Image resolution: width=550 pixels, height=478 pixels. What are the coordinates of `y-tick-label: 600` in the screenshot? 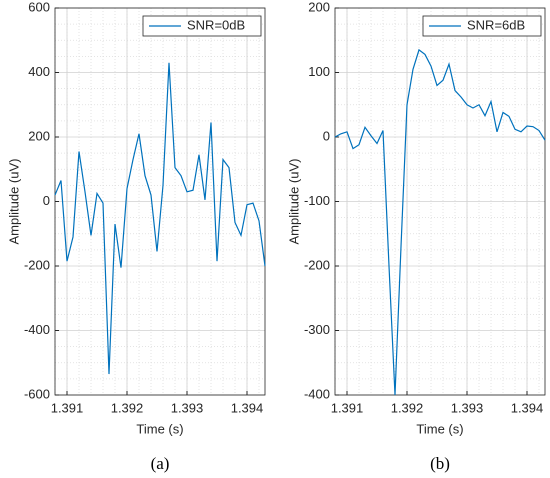 It's located at (39, 7).